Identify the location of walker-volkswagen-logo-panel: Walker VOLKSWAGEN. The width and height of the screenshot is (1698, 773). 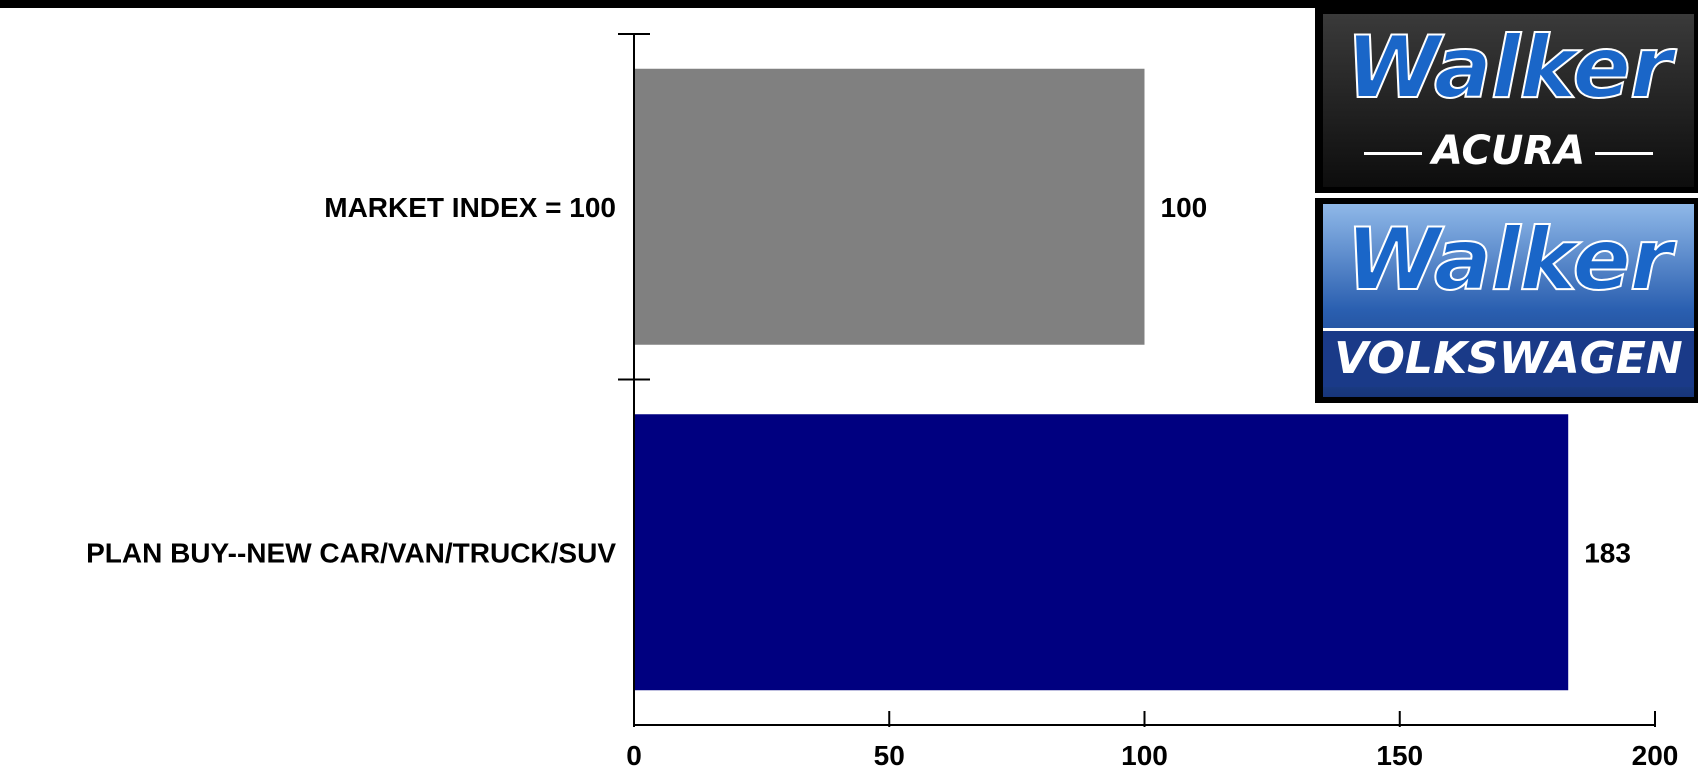
(1508, 300).